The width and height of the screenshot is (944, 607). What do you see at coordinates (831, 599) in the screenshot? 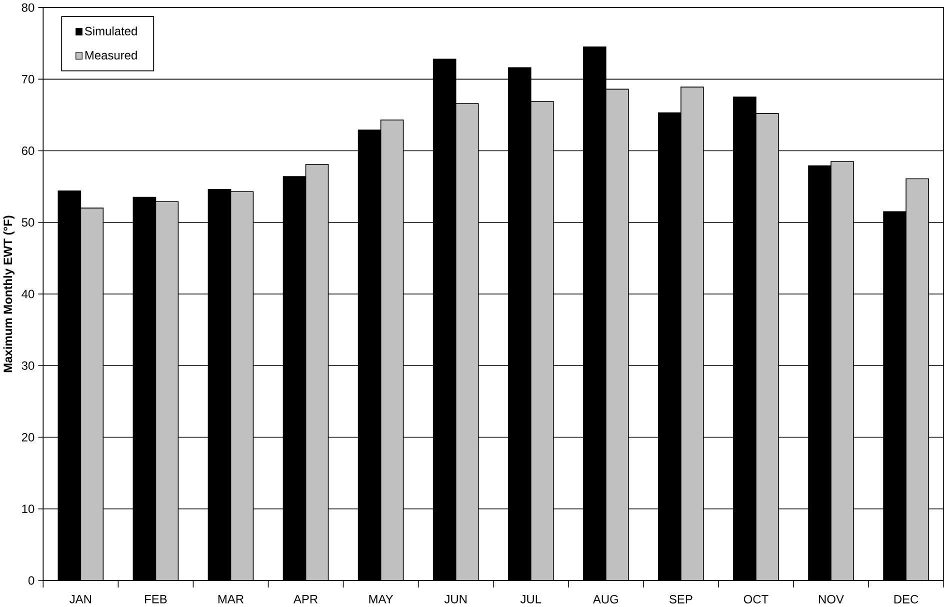
I see `x-tick-label: NOV` at bounding box center [831, 599].